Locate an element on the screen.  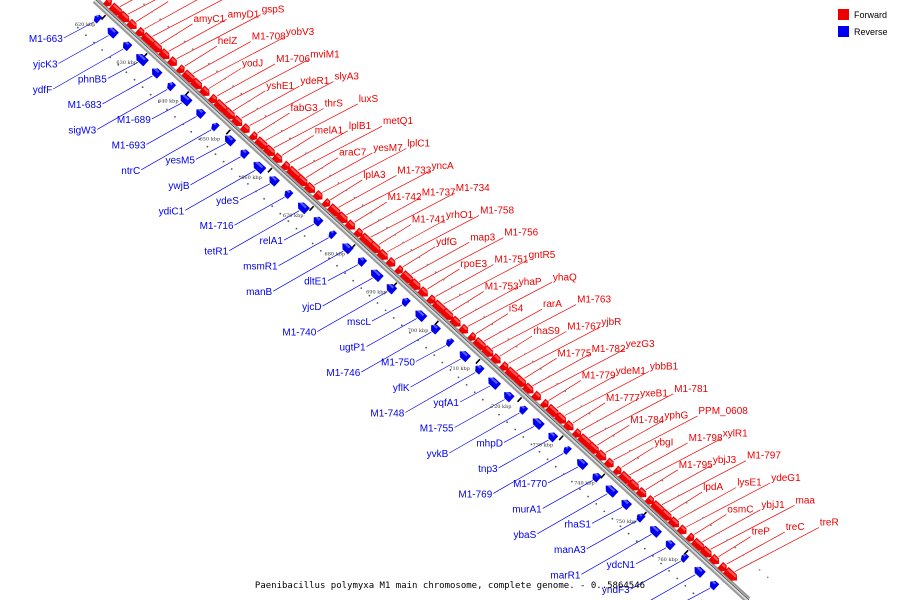
gene-label-m1-741: M1-741 is located at coordinates (429, 220).